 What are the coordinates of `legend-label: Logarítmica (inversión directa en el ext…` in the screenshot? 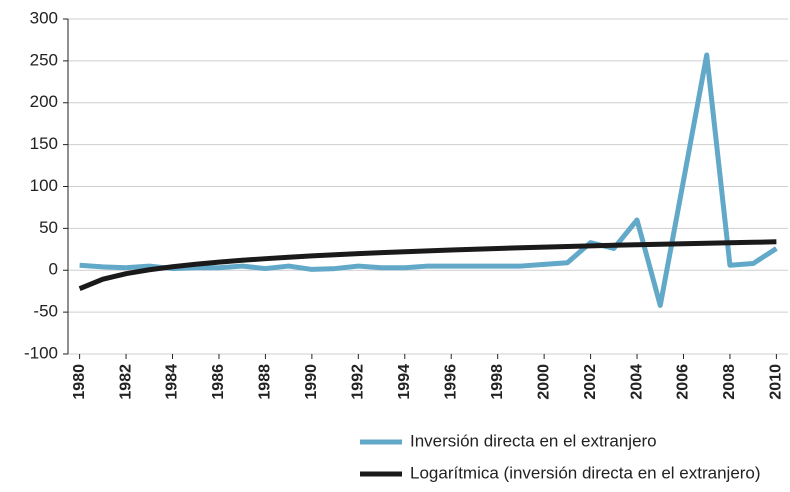 It's located at (585, 472).